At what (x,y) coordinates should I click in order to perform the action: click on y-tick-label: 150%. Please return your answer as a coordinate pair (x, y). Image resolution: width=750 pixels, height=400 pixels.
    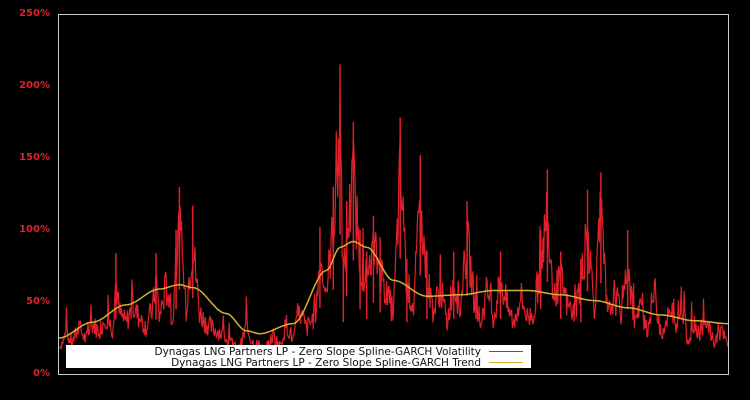
    Looking at the image, I should click on (34, 157).